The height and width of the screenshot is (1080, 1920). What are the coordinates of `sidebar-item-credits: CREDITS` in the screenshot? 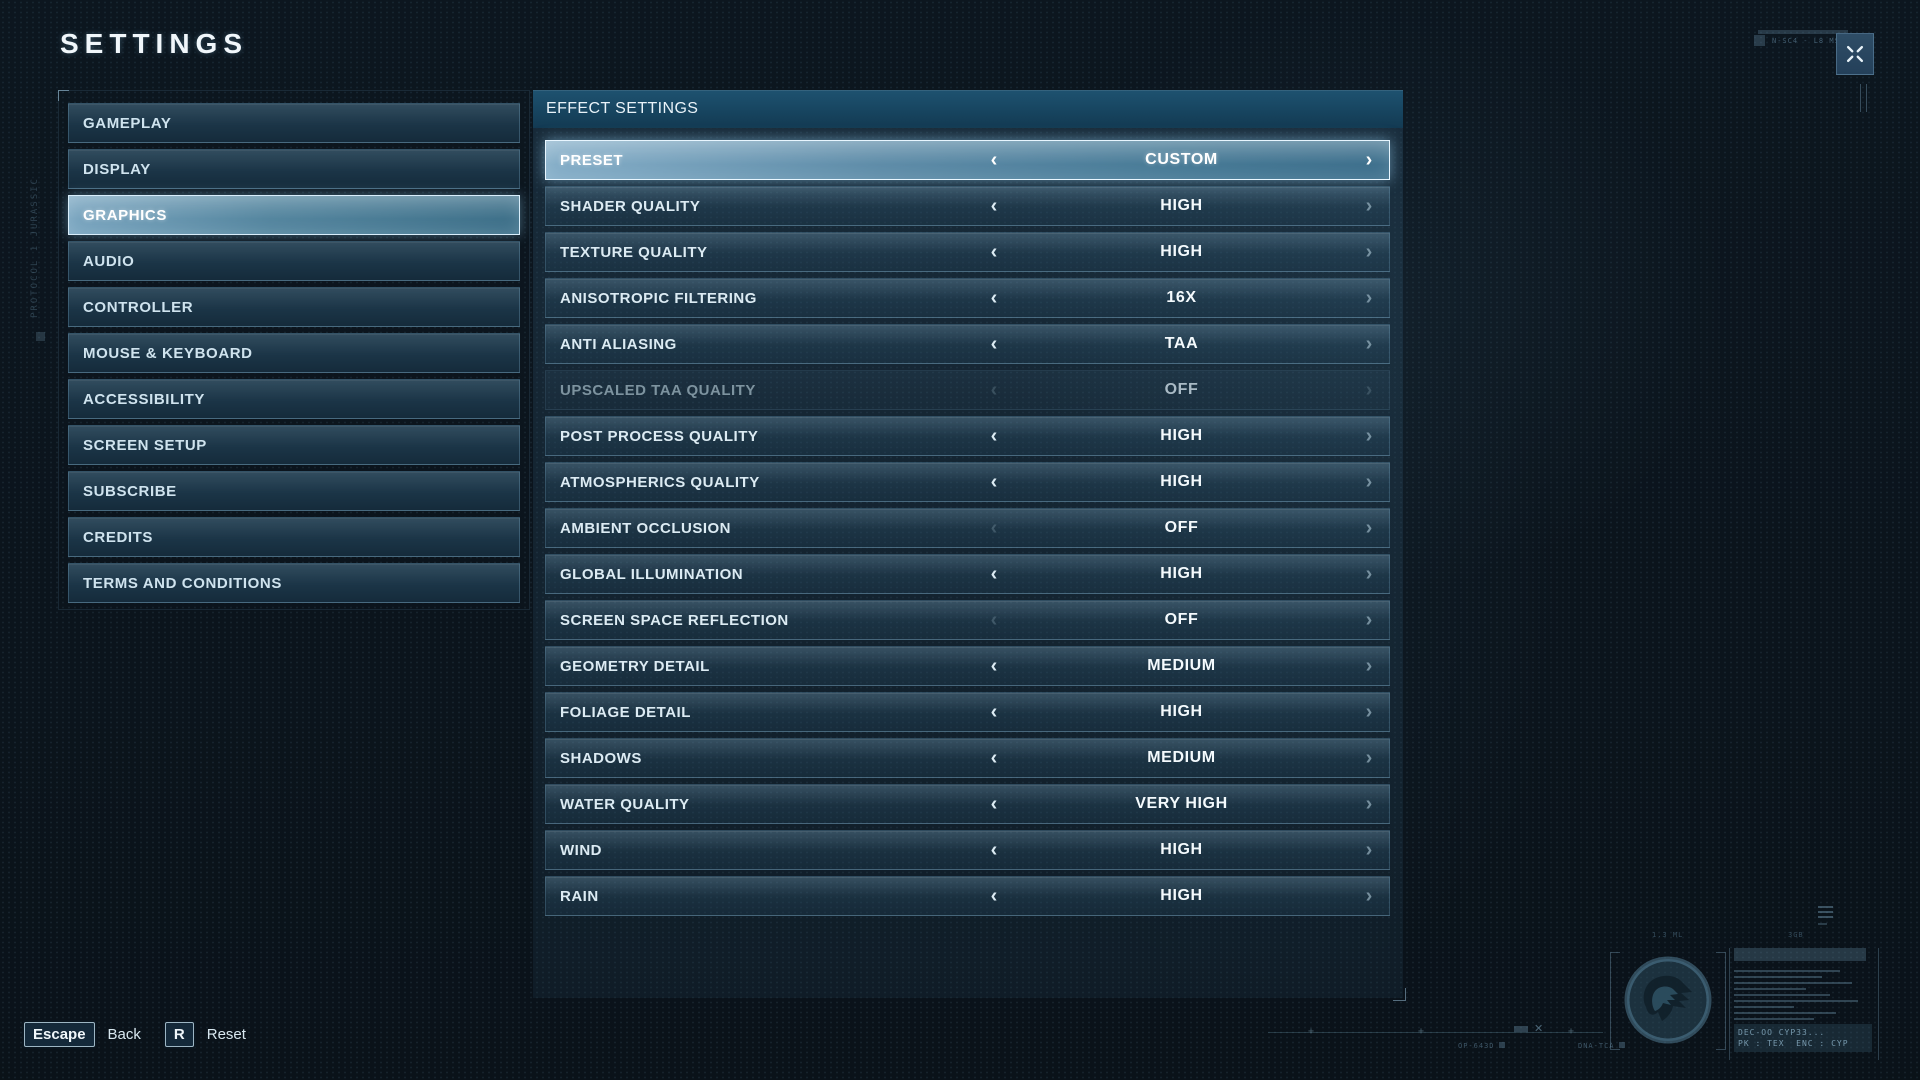 It's located at (294, 537).